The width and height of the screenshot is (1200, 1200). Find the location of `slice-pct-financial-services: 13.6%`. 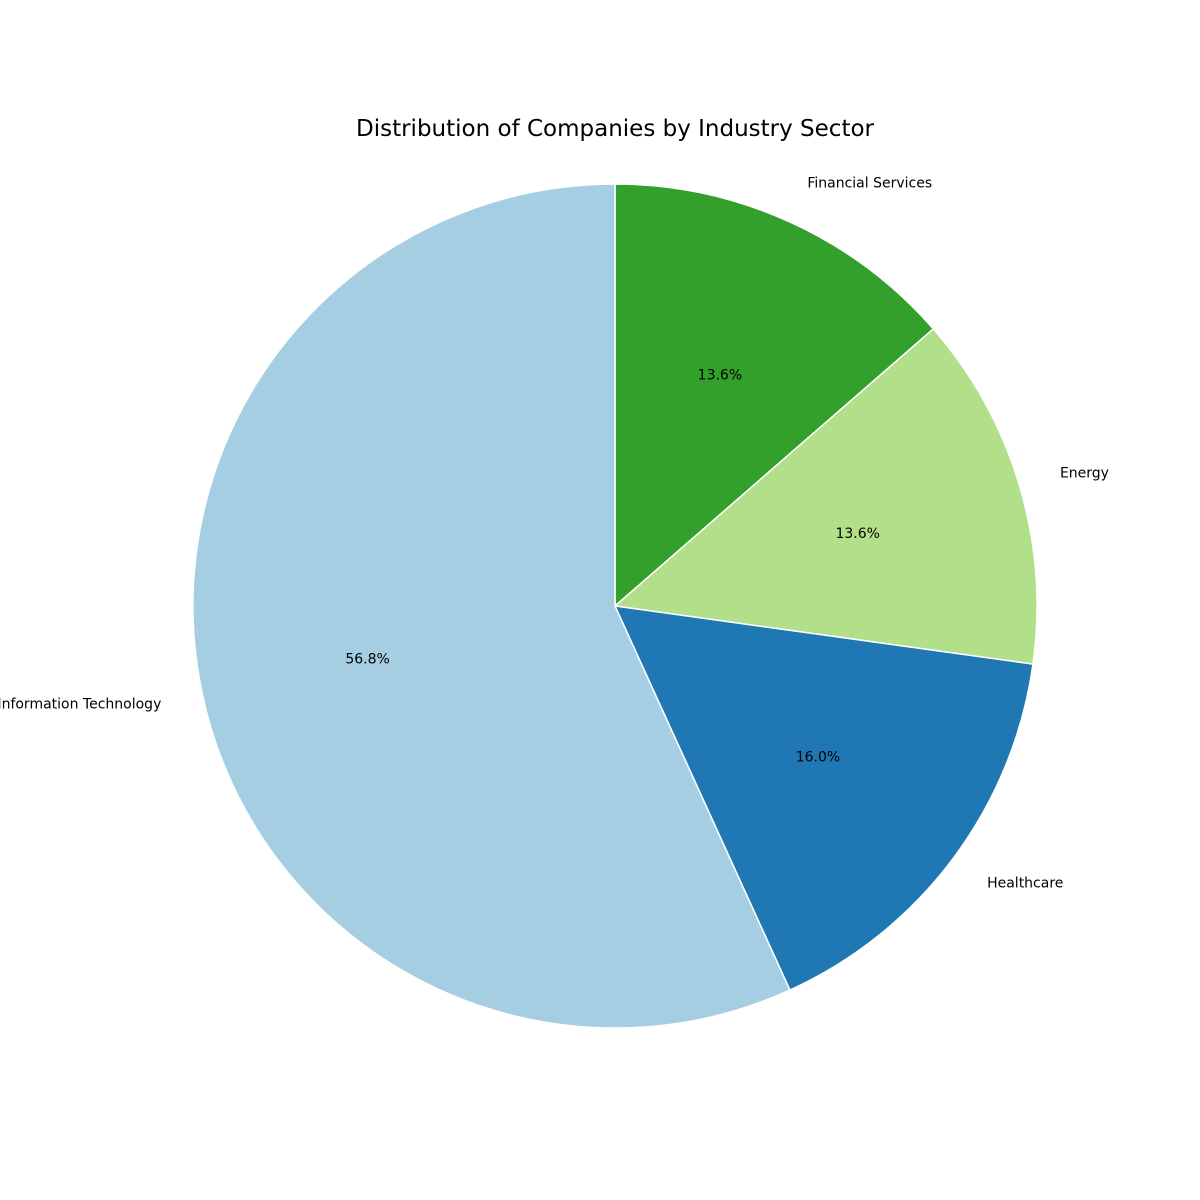

slice-pct-financial-services: 13.6% is located at coordinates (720, 376).